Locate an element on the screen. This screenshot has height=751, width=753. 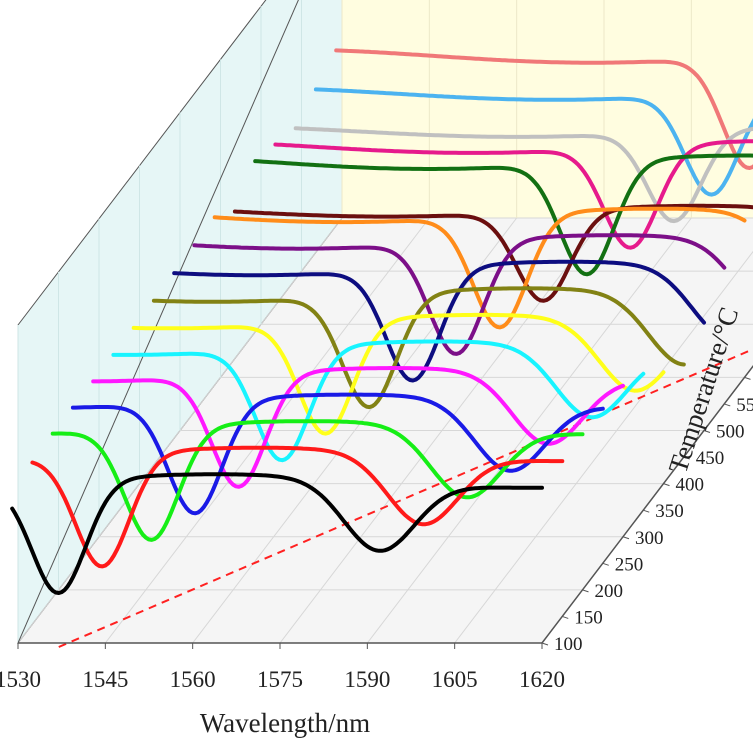
z-tick-label: 150 is located at coordinates (588, 617).